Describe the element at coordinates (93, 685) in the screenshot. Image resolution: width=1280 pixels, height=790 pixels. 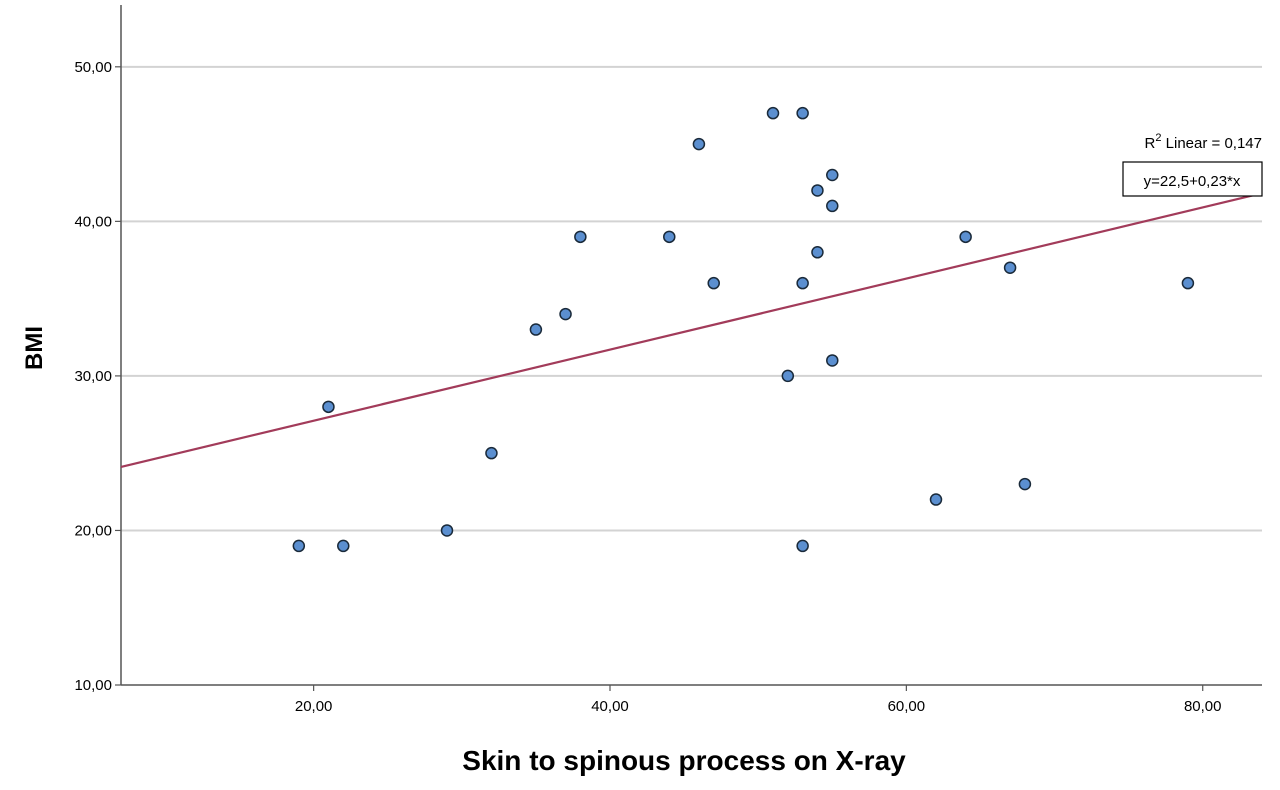
I see `y-tick-label: 10,00` at that location.